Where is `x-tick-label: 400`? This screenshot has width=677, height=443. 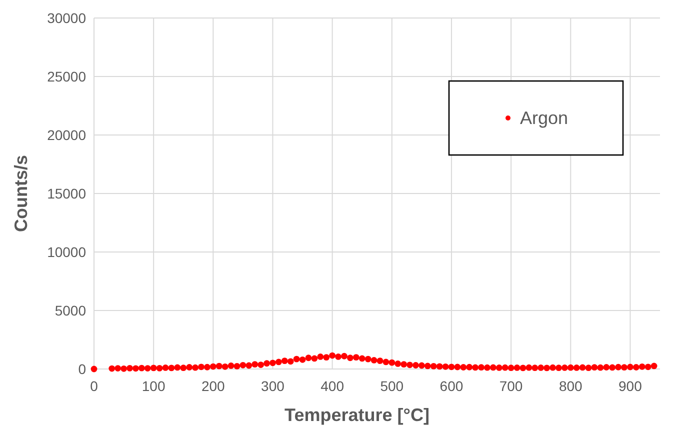 x-tick-label: 400 is located at coordinates (332, 386).